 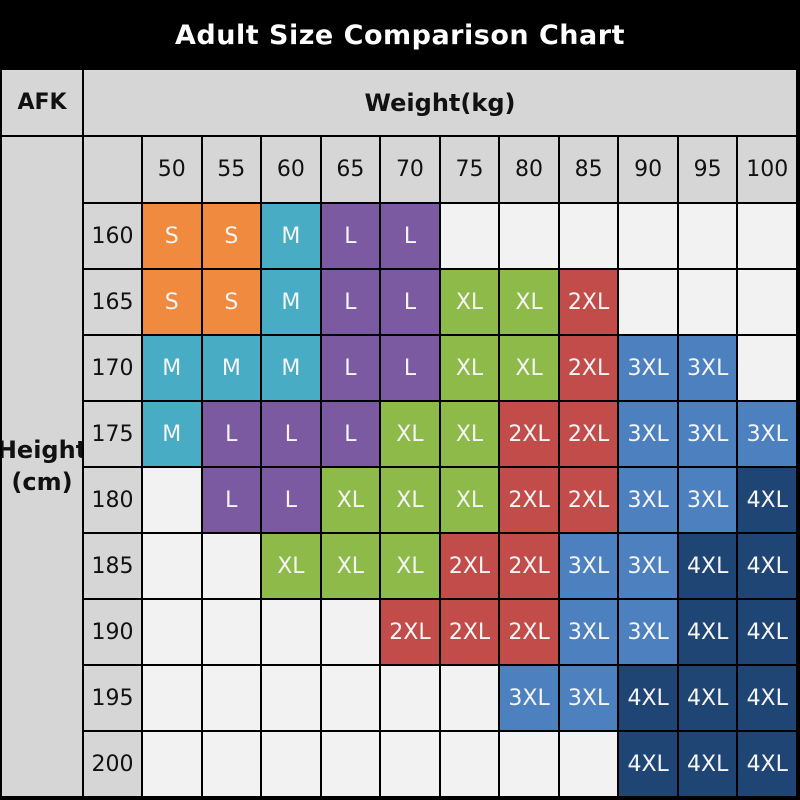 I want to click on height-row-header-175: 175, so click(x=112, y=434).